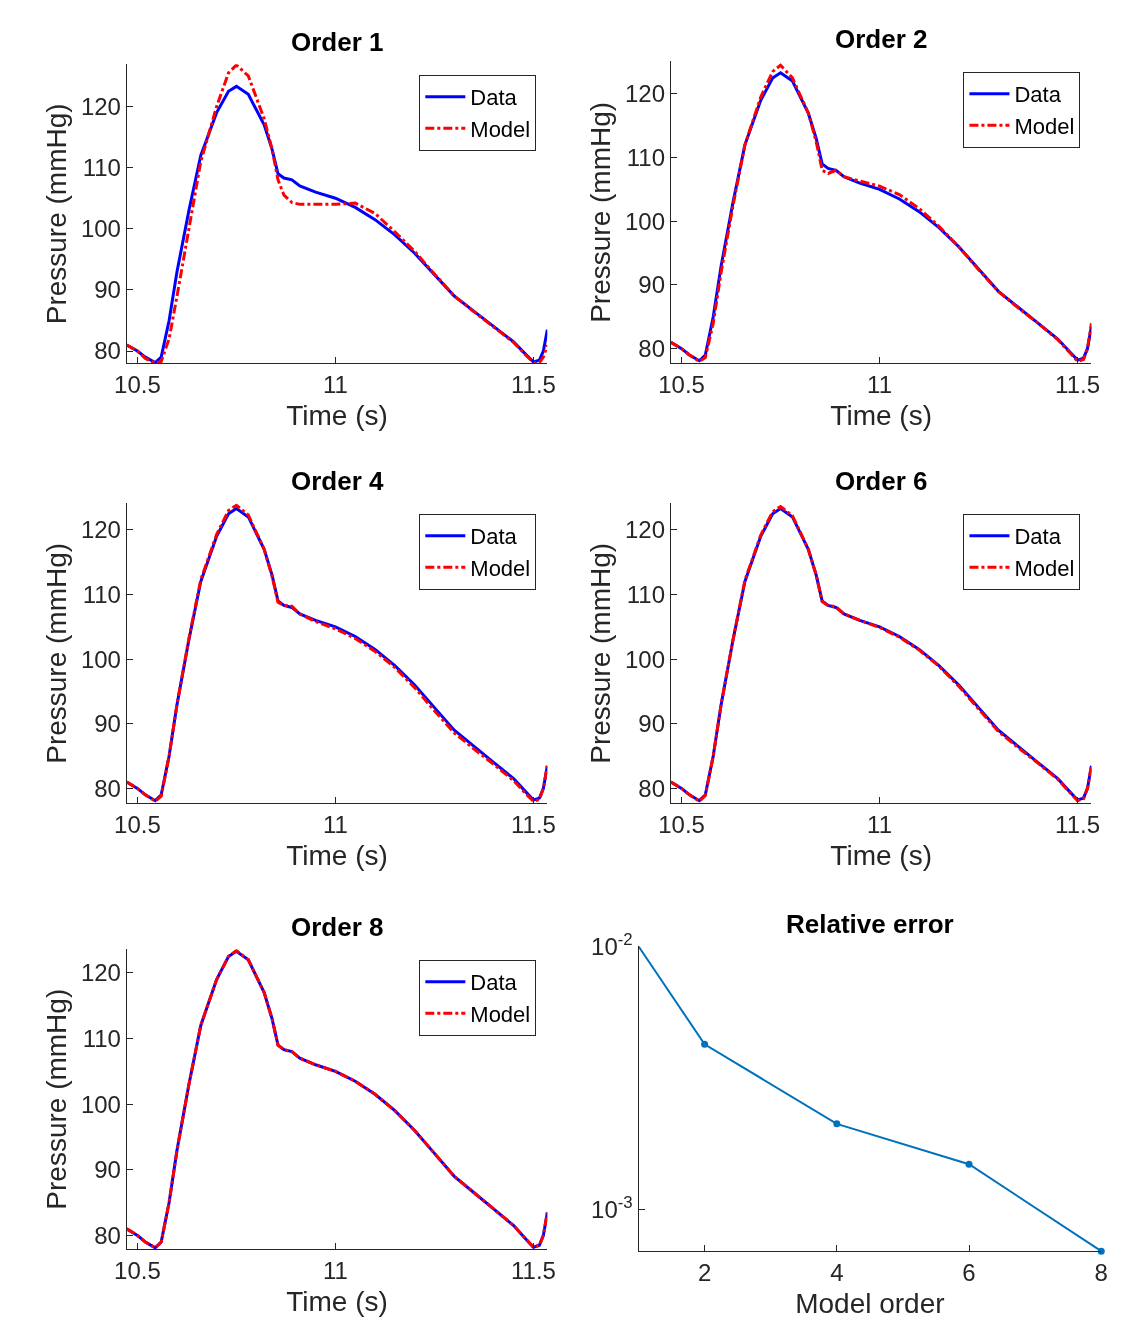 This screenshot has width=1123, height=1337. What do you see at coordinates (612, 944) in the screenshot?
I see `y-tick-label: 10$^{-2}$` at bounding box center [612, 944].